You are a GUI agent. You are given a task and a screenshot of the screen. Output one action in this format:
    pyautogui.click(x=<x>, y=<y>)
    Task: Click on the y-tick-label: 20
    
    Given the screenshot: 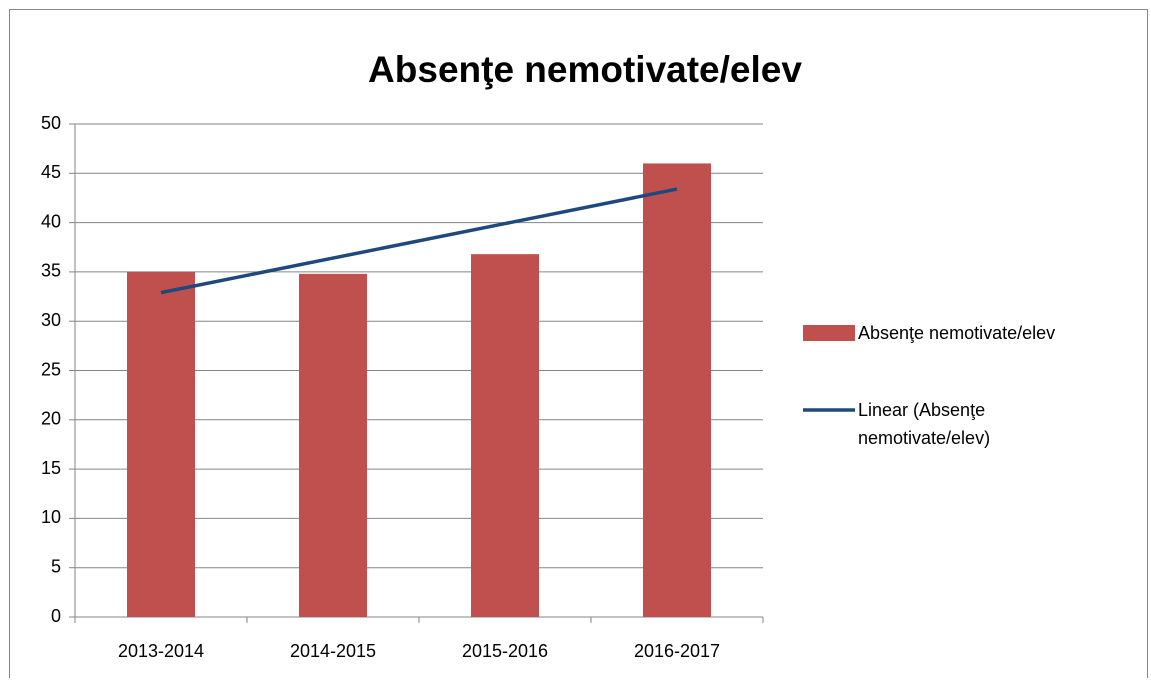 What is the action you would take?
    pyautogui.click(x=51, y=419)
    